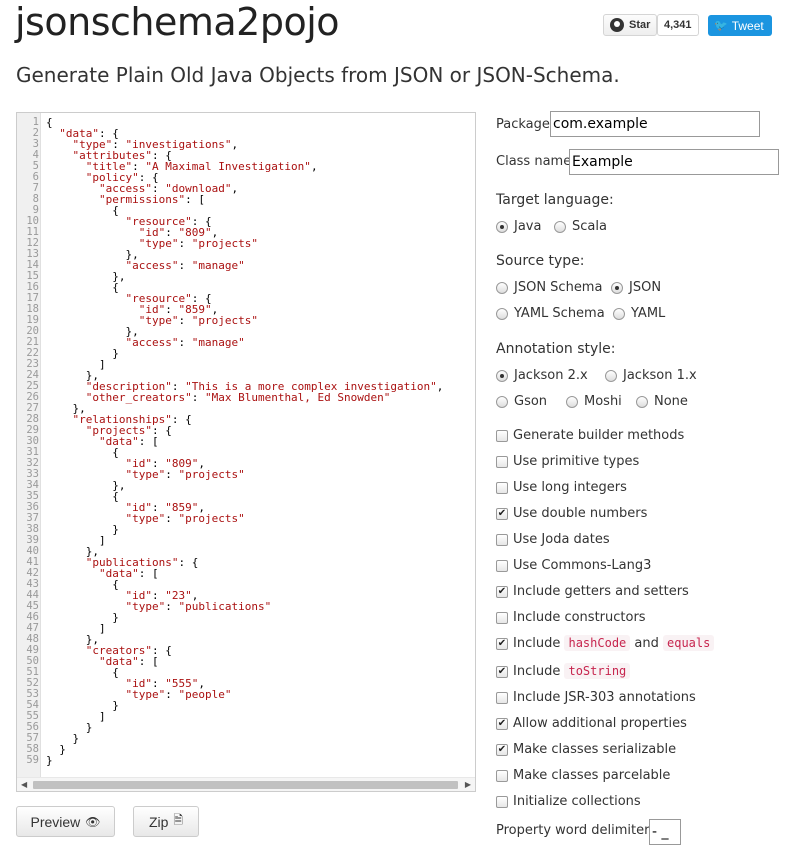 This screenshot has width=807, height=859. Describe the element at coordinates (678, 25) in the screenshot. I see `github-star-count: 4,341` at that location.